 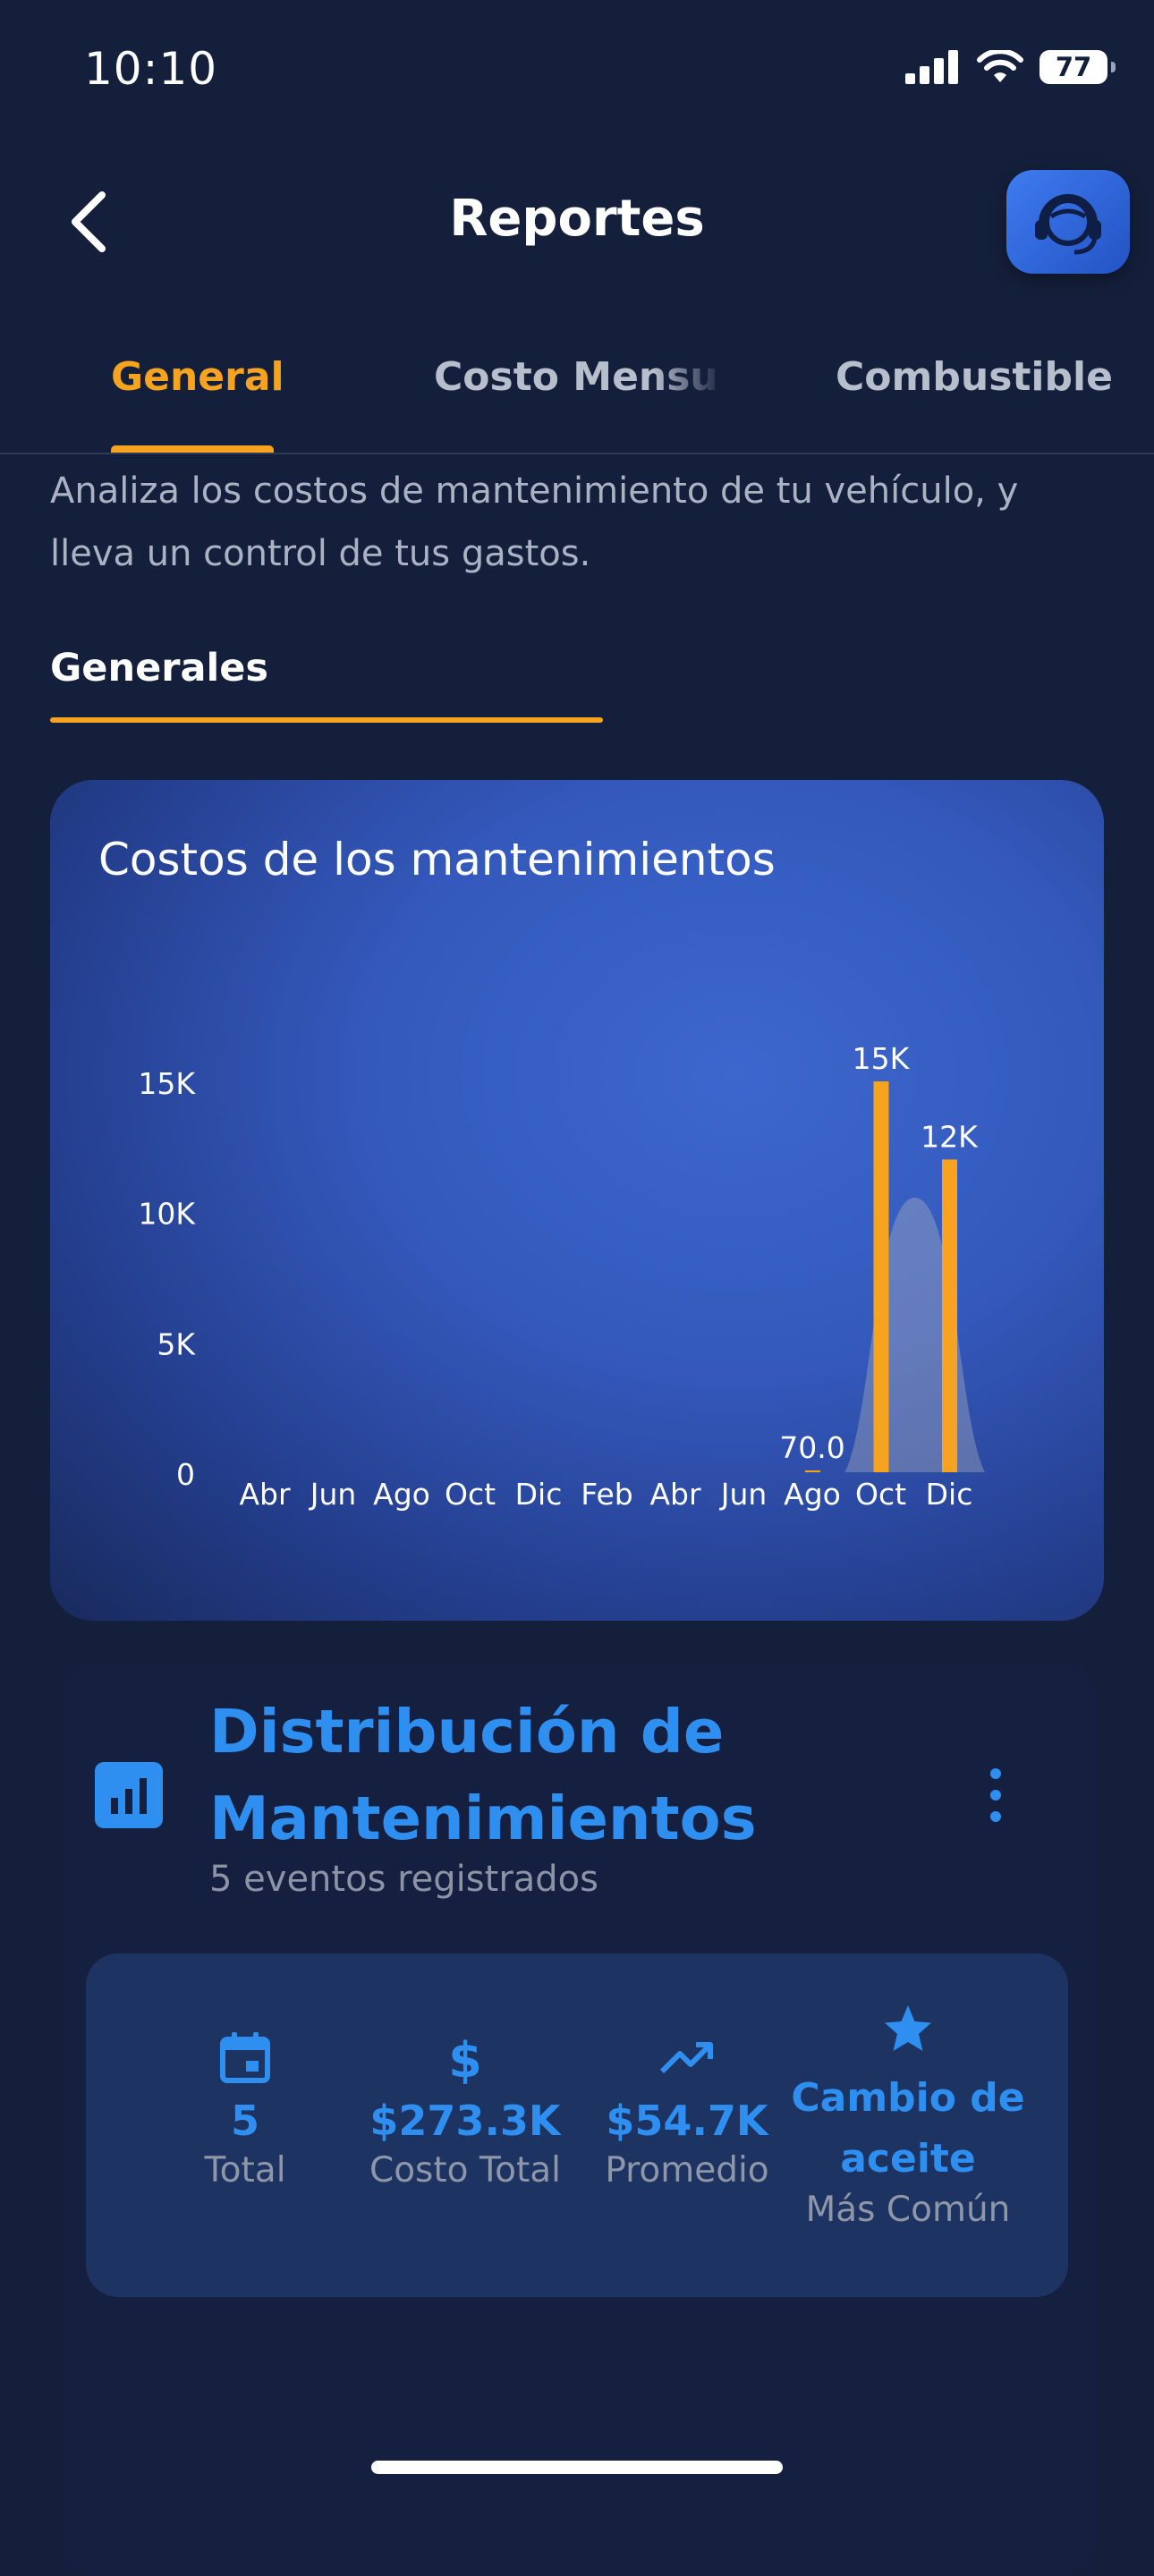 I want to click on y-tick-label: 5K, so click(x=176, y=1343).